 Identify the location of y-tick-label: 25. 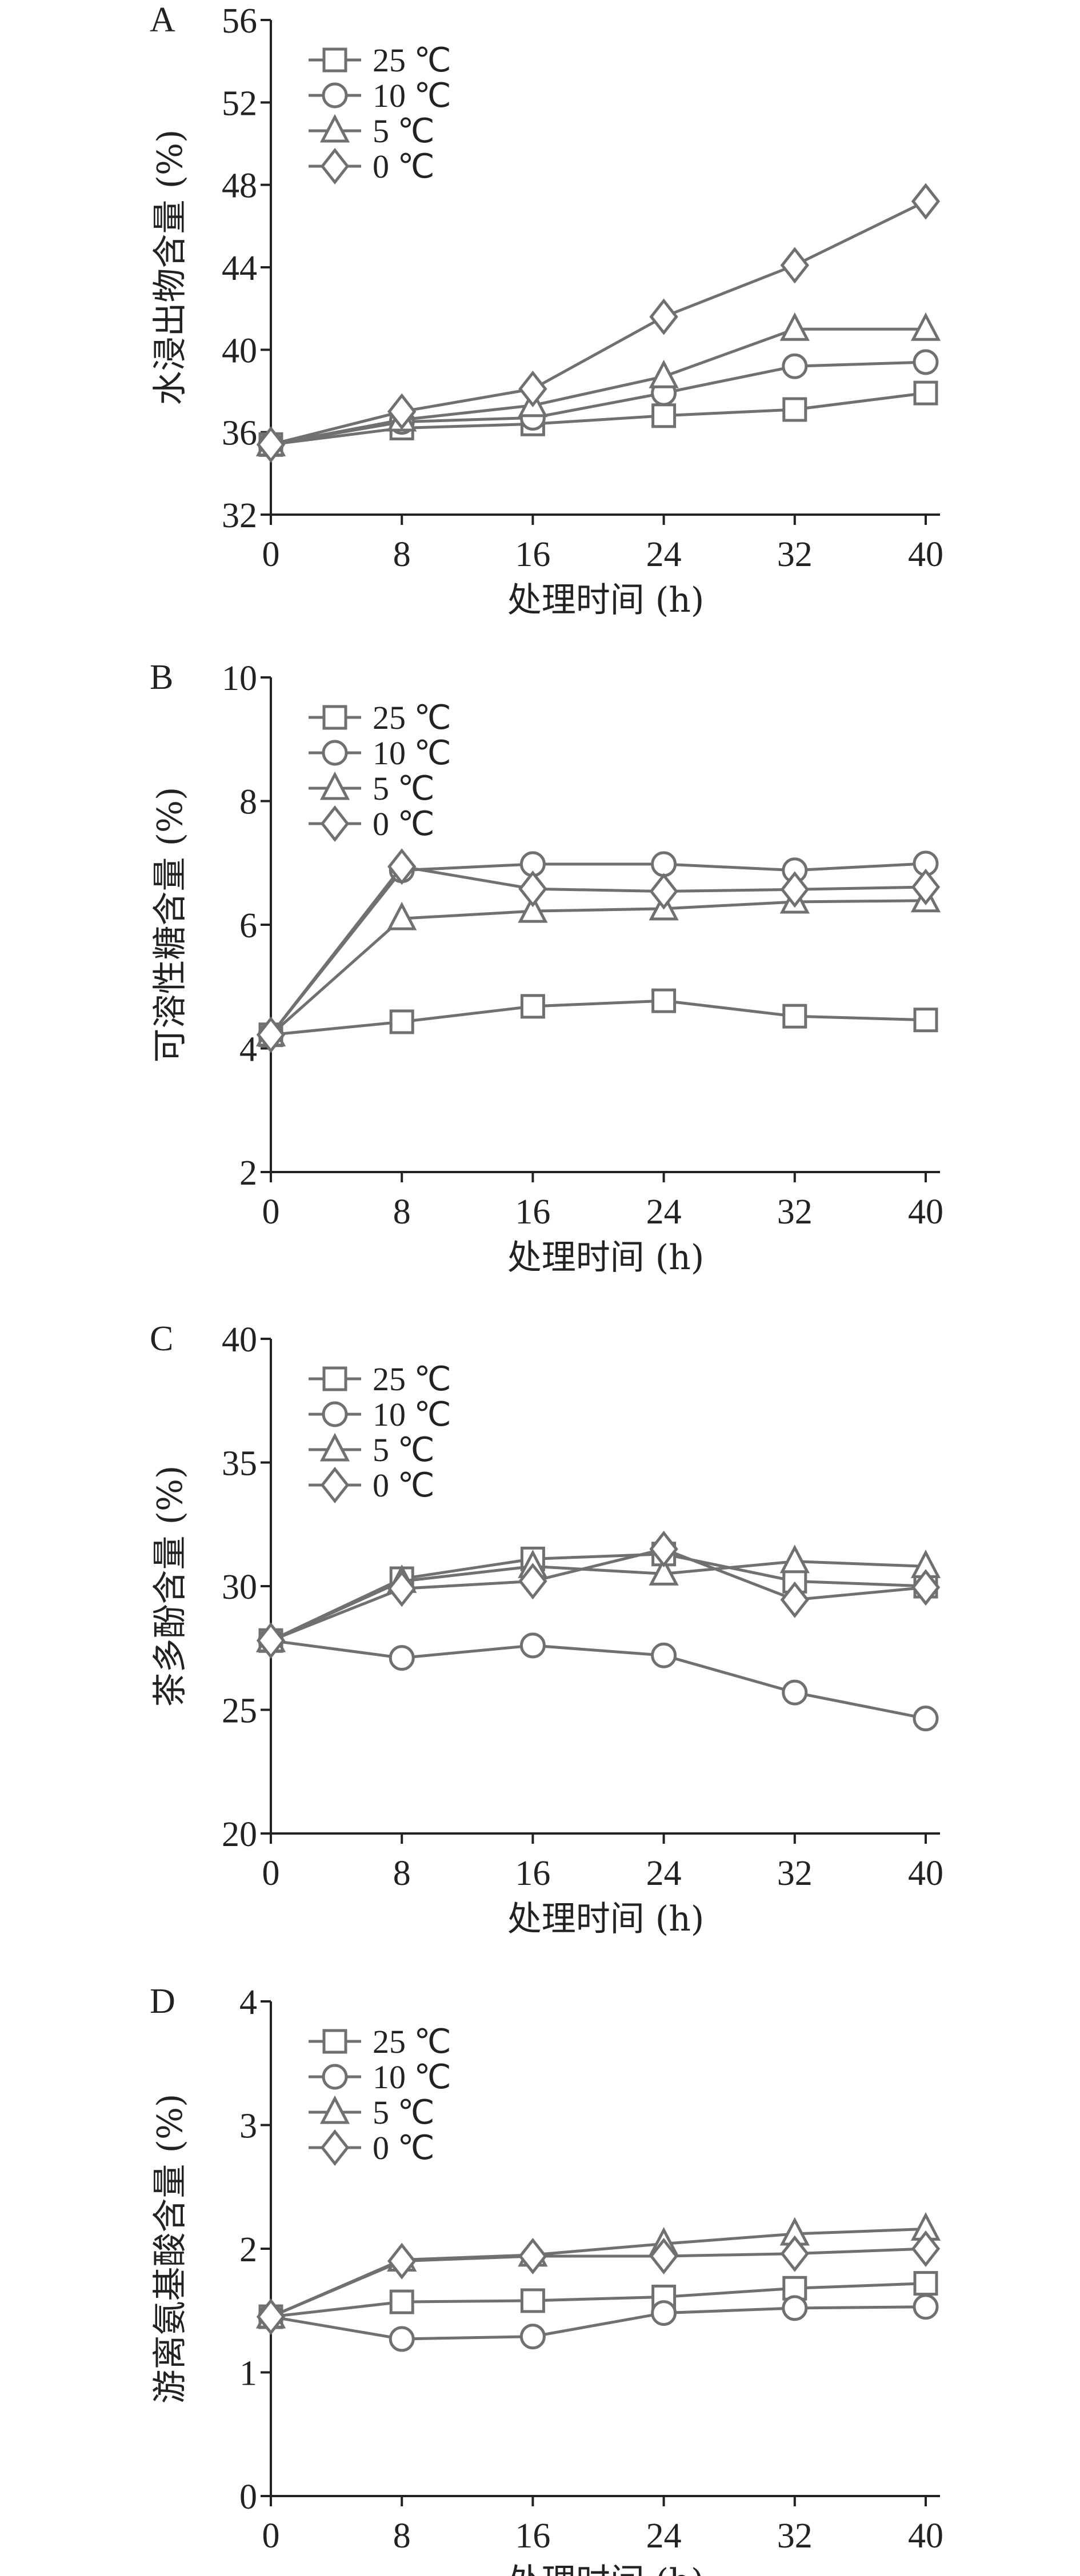
(239, 1711).